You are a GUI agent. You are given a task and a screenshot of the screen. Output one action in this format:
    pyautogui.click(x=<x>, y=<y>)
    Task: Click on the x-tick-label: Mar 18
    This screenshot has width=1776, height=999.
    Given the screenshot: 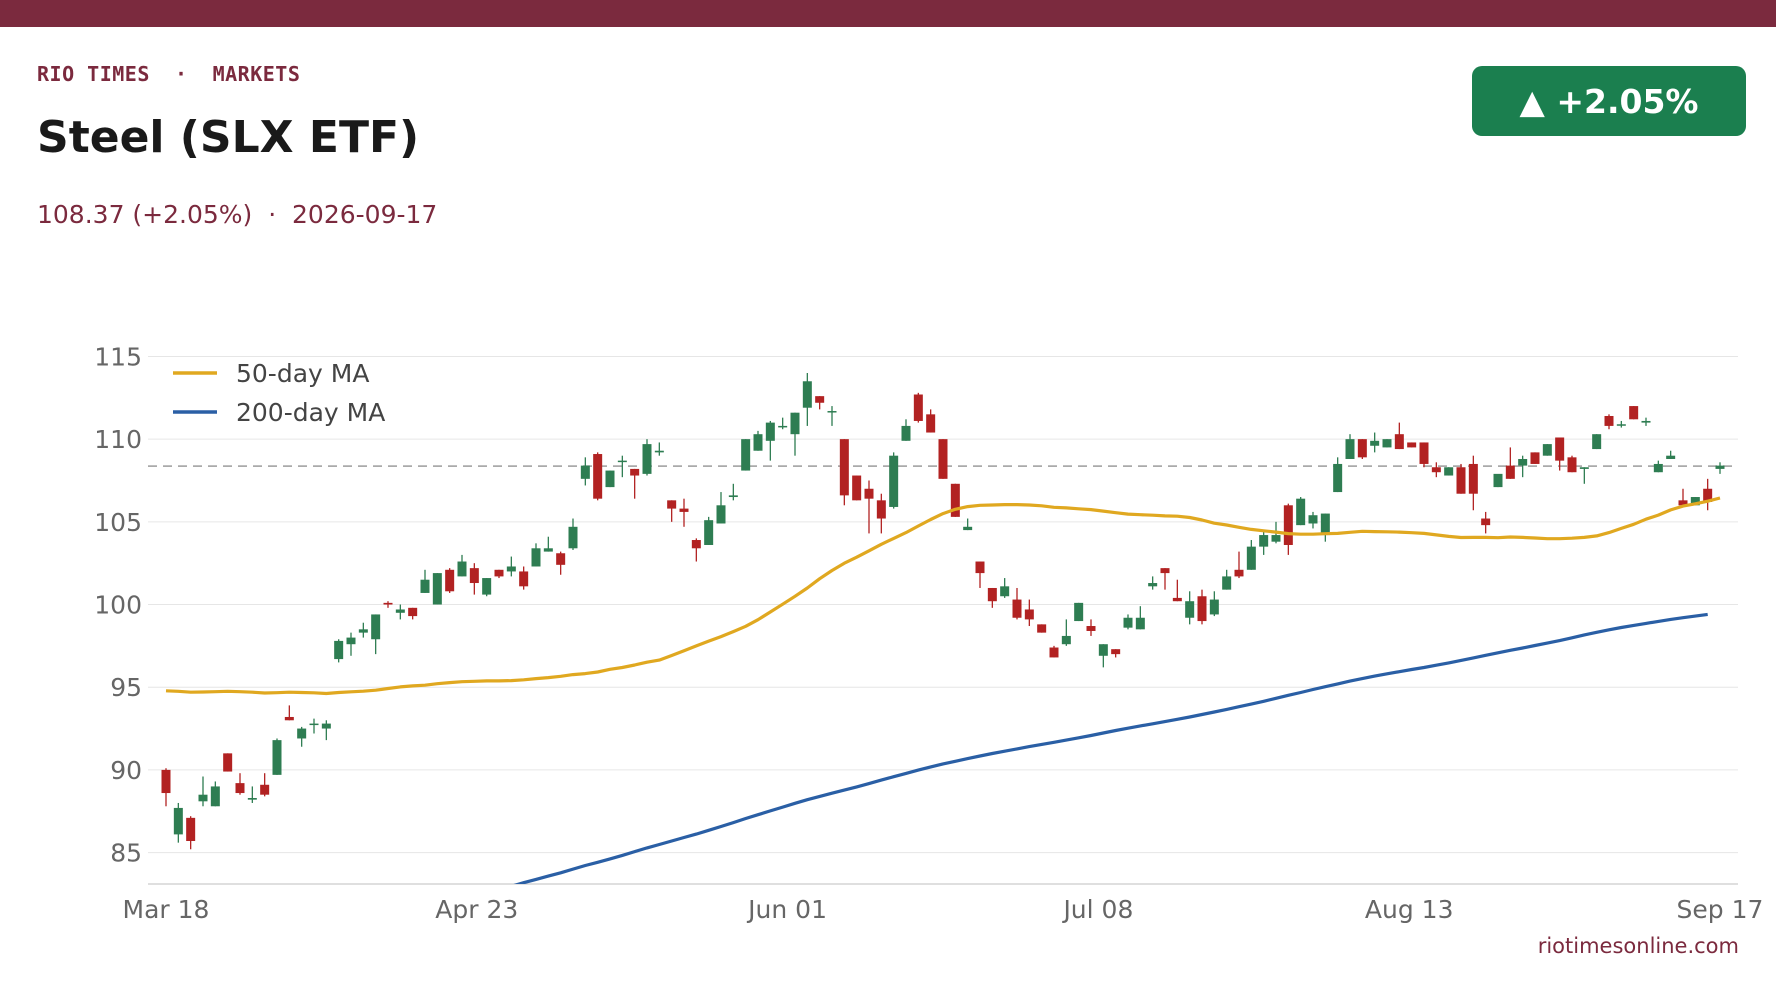 What is the action you would take?
    pyautogui.click(x=166, y=909)
    